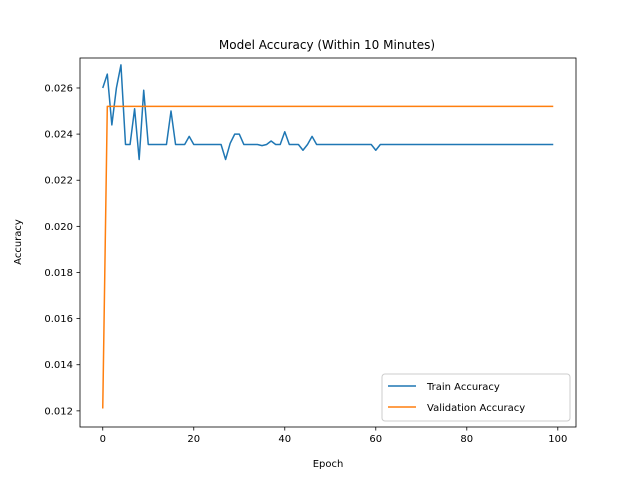  I want to click on y-tick-label: 0.022, so click(58, 181).